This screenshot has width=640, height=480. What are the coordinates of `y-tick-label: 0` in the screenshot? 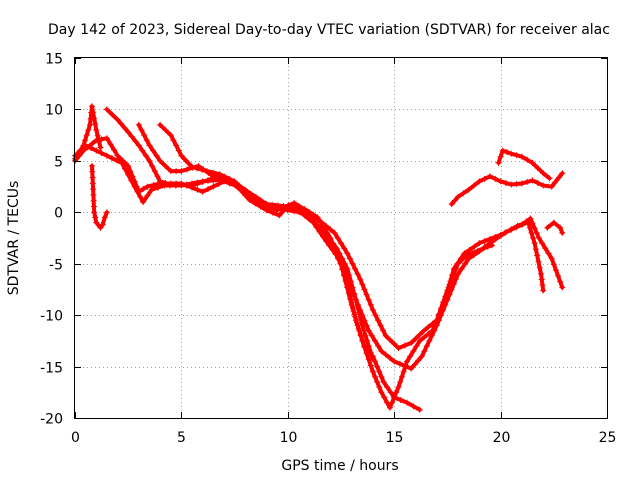 It's located at (58, 214).